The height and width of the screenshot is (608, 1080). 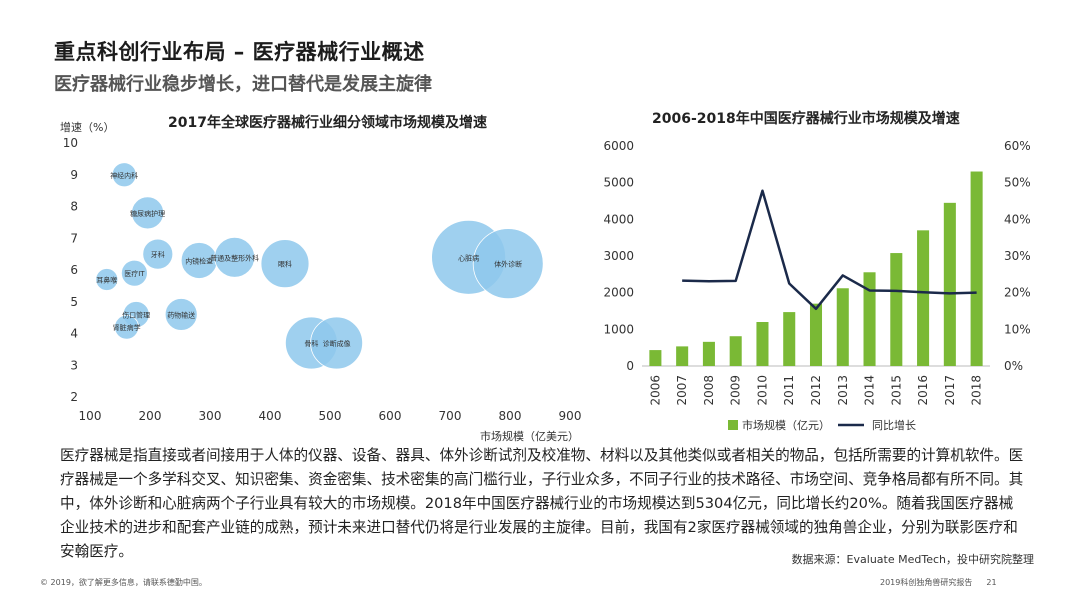 What do you see at coordinates (977, 390) in the screenshot?
I see `bar-x-tick-label: 2018` at bounding box center [977, 390].